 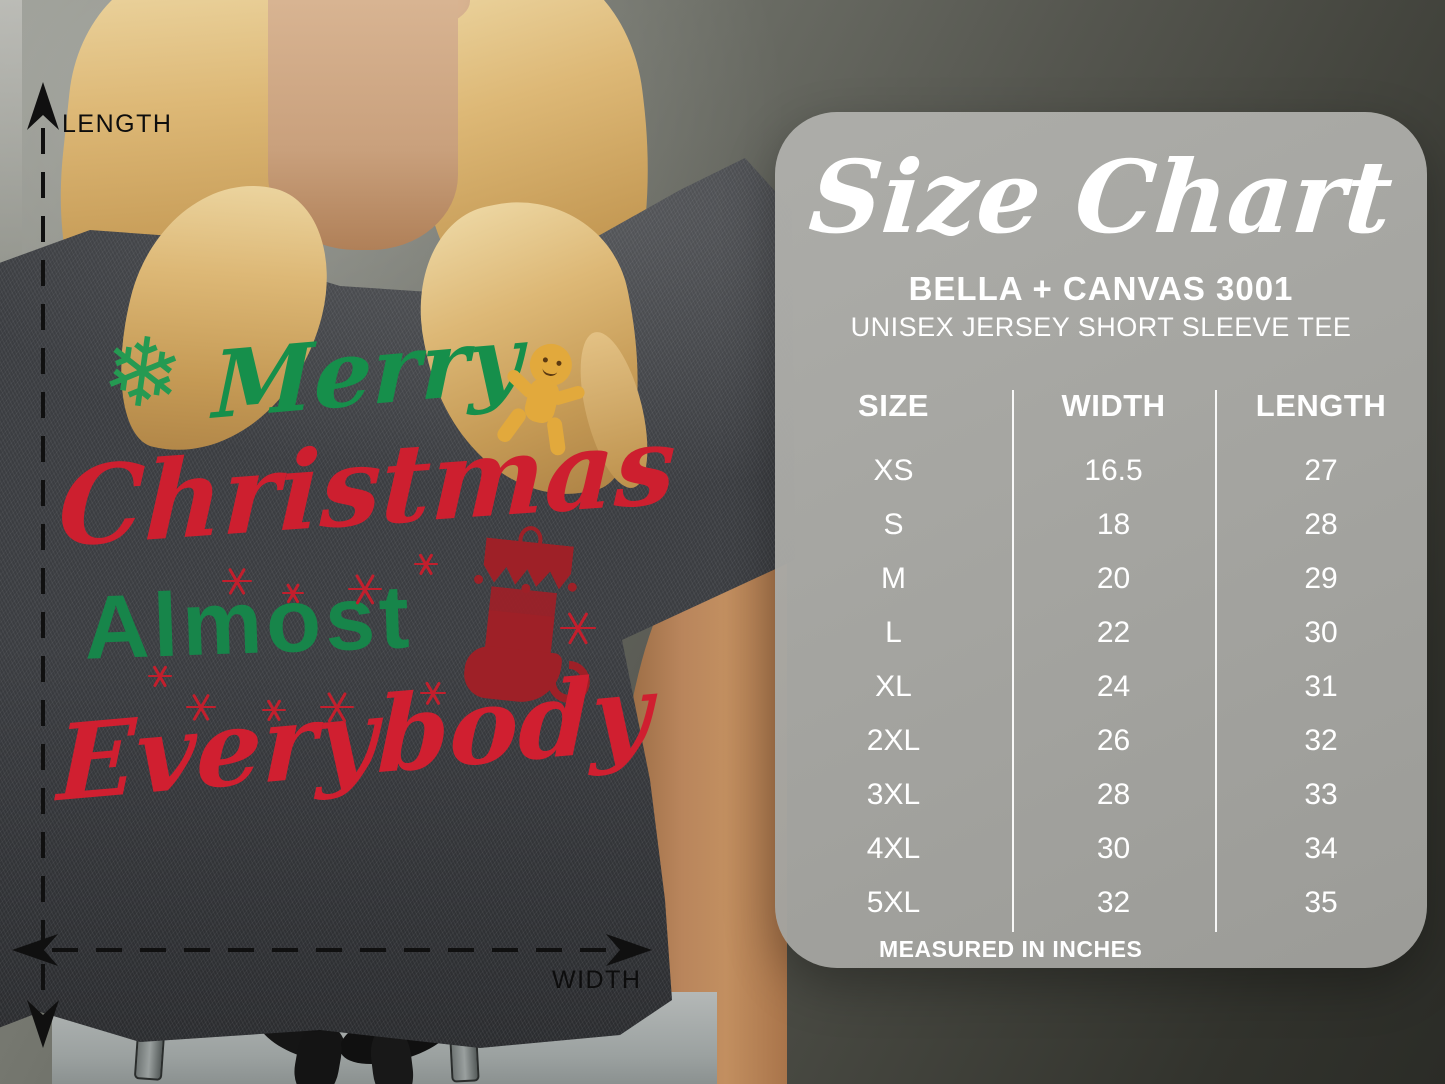 What do you see at coordinates (1321, 740) in the screenshot?
I see `cell-length: 32` at bounding box center [1321, 740].